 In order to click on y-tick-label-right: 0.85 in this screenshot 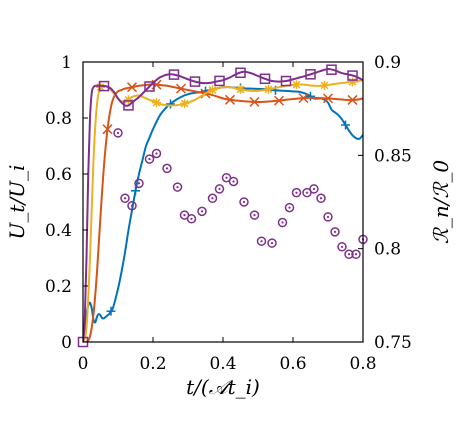, I will do `click(393, 156)`.